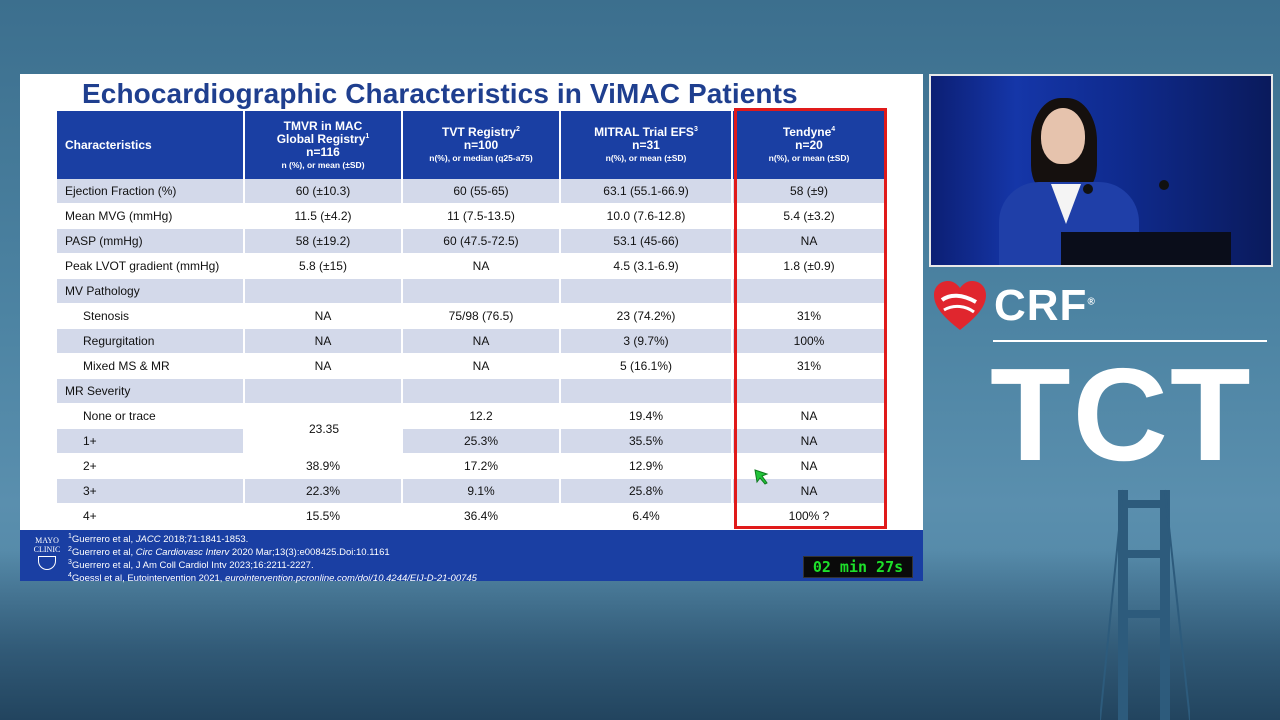 The width and height of the screenshot is (1280, 720). What do you see at coordinates (647, 516) in the screenshot?
I see `table-cell: 6.4%` at bounding box center [647, 516].